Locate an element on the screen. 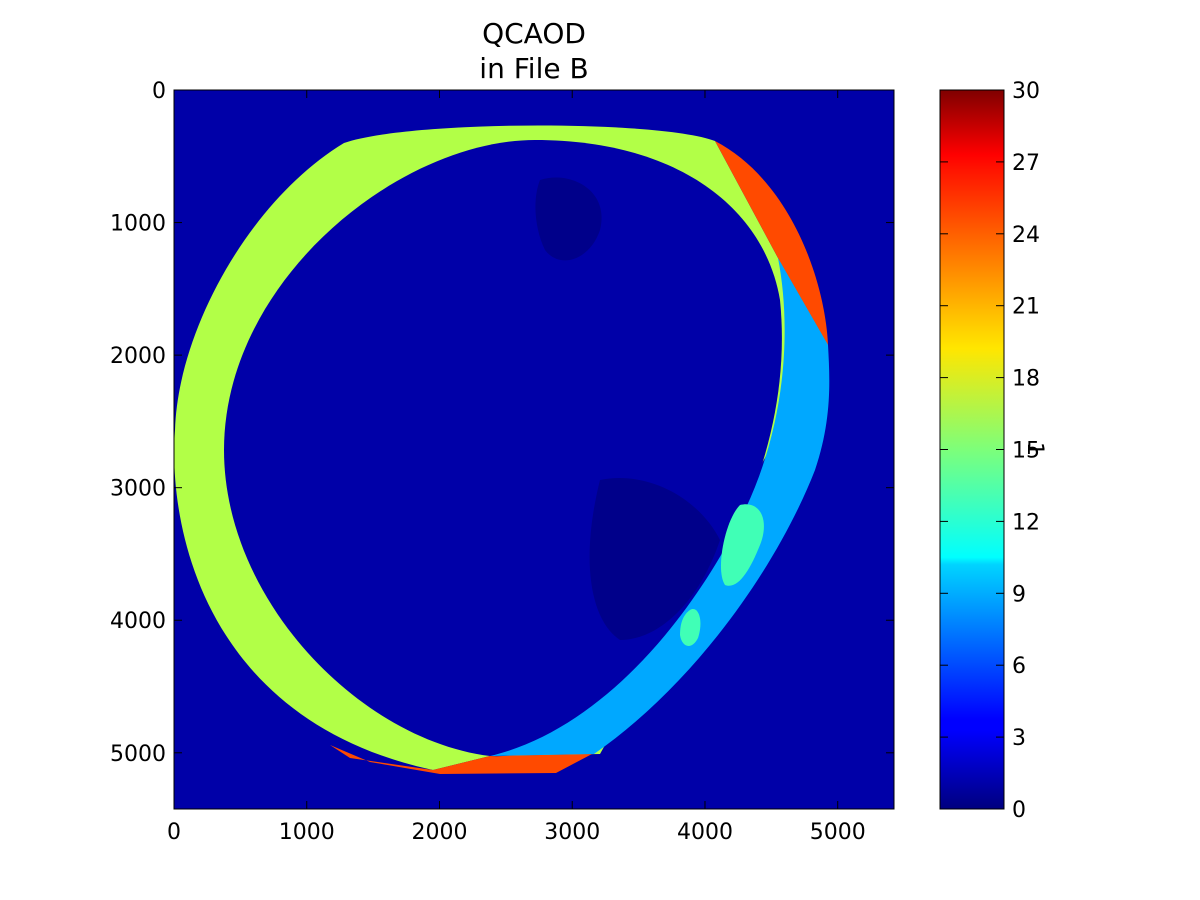 This screenshot has width=1200, height=900. colorbar-tick-label: 18 is located at coordinates (1026, 379).